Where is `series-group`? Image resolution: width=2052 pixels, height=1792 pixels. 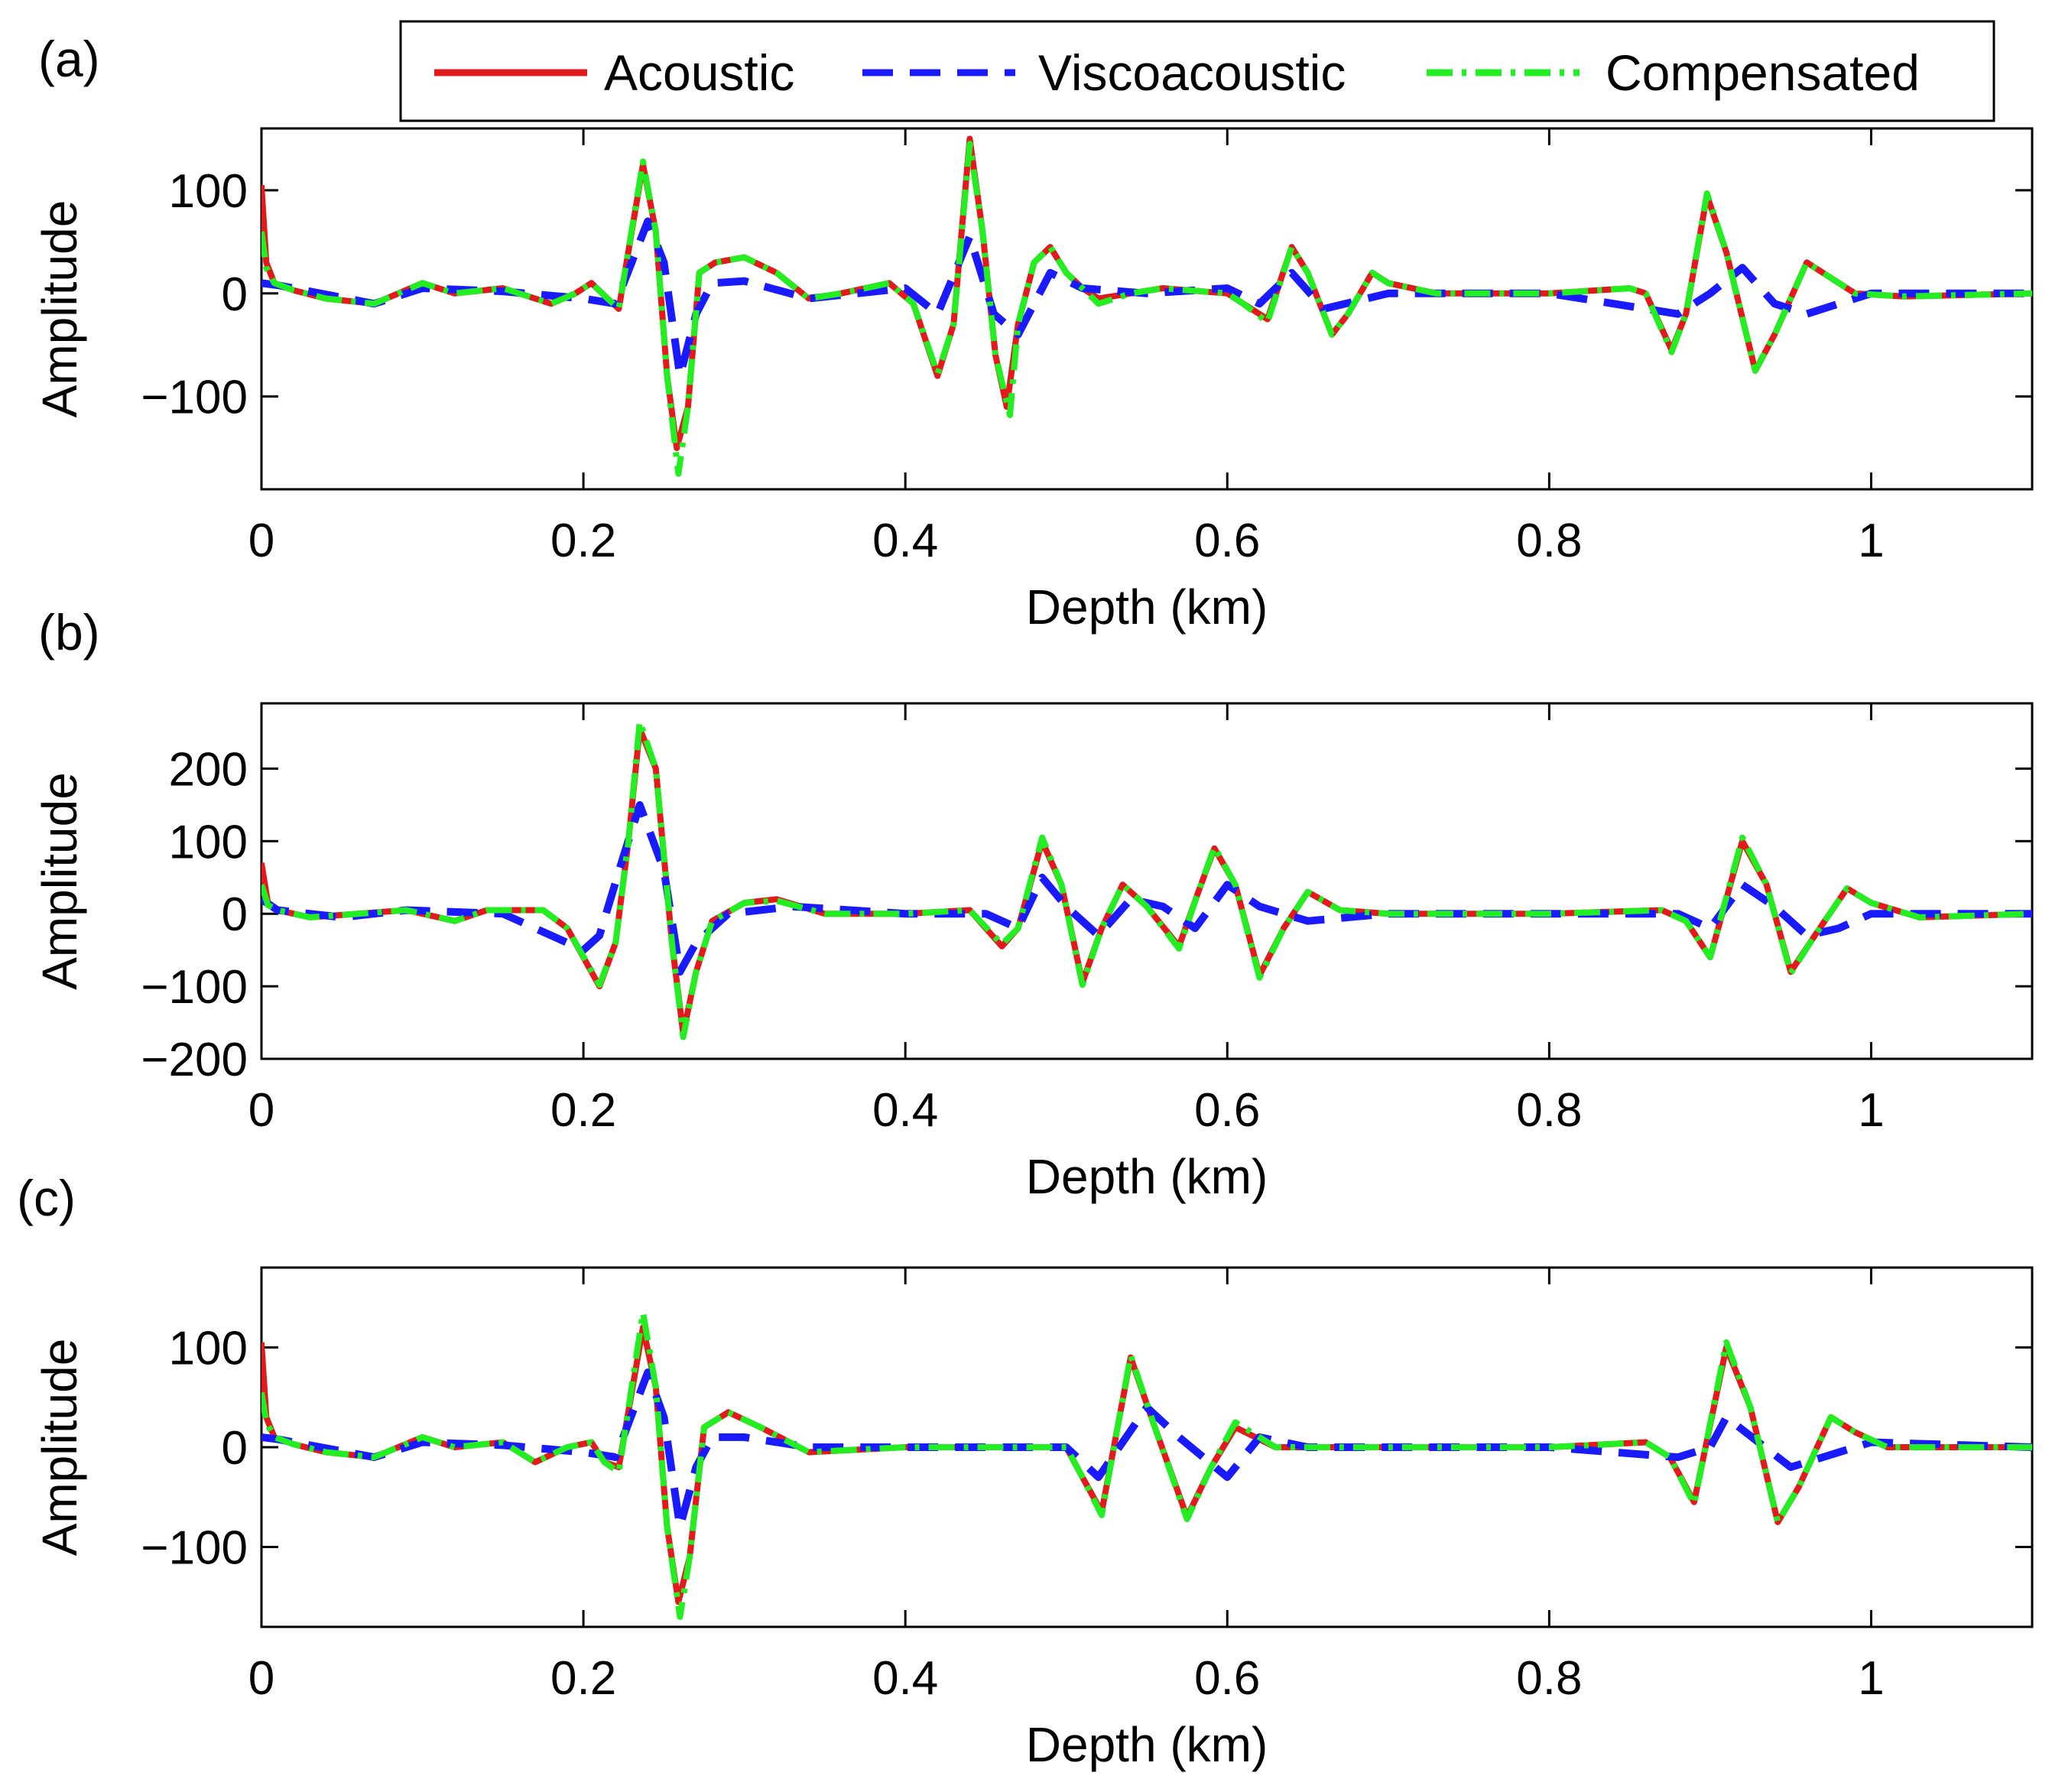 series-group is located at coordinates (1146, 1464).